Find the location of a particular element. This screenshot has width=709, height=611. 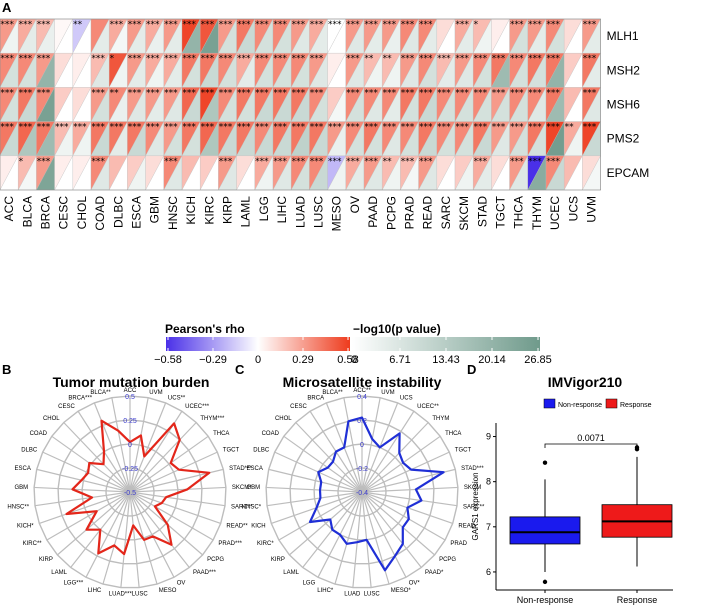

radar-tick-label: 0.2 is located at coordinates (362, 421).